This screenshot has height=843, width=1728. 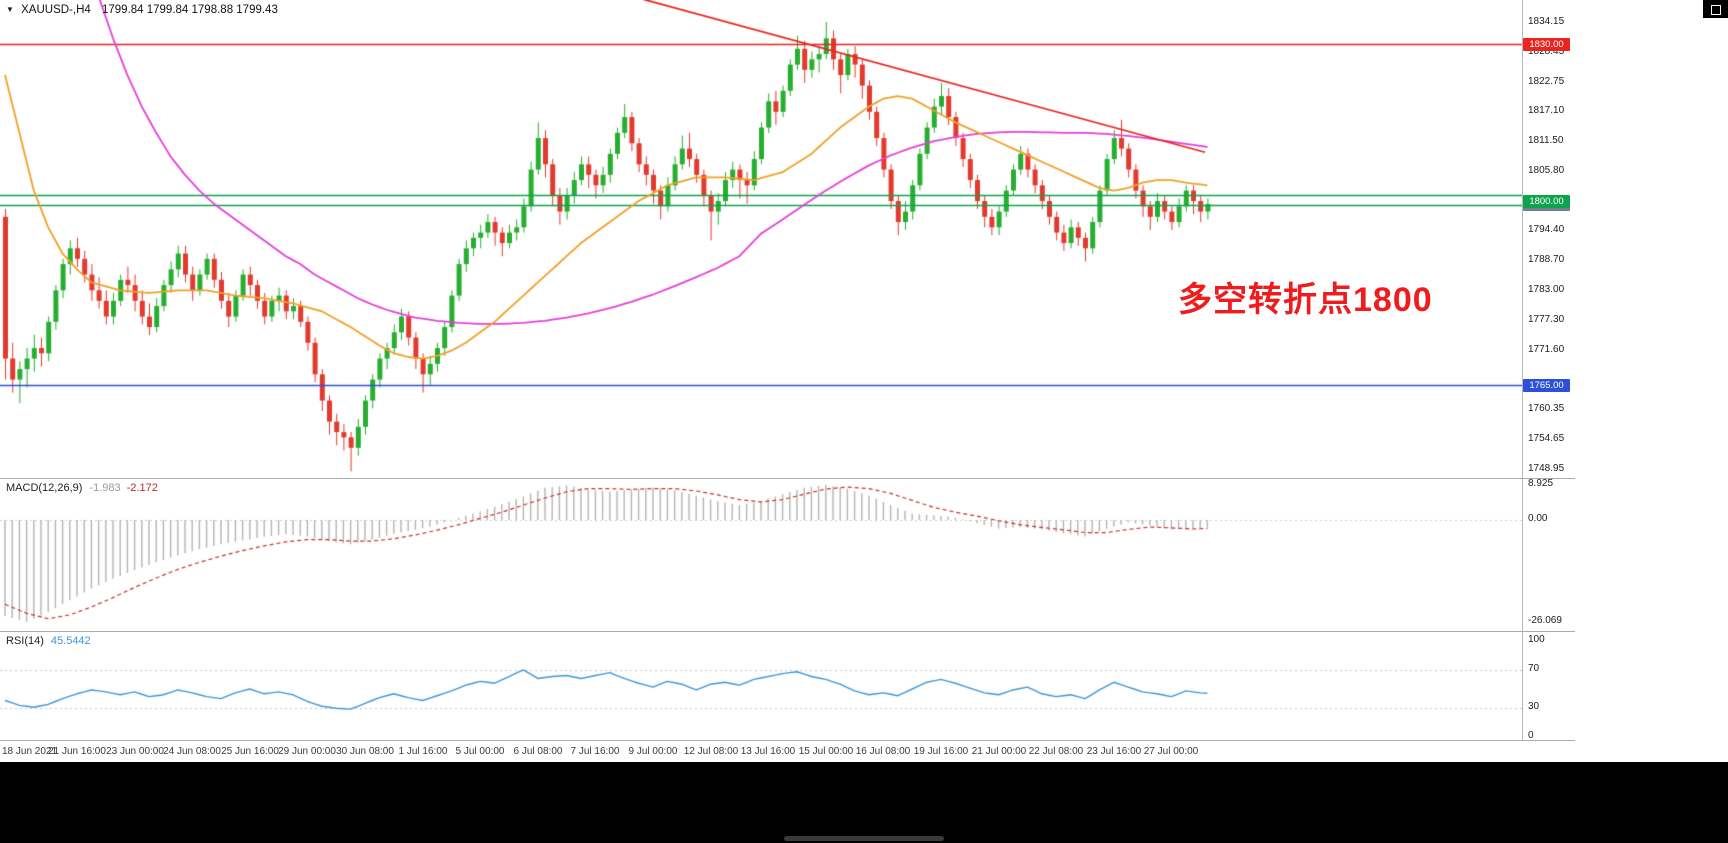 I want to click on rsi-label: RSI(14) 45.5442, so click(x=48, y=641).